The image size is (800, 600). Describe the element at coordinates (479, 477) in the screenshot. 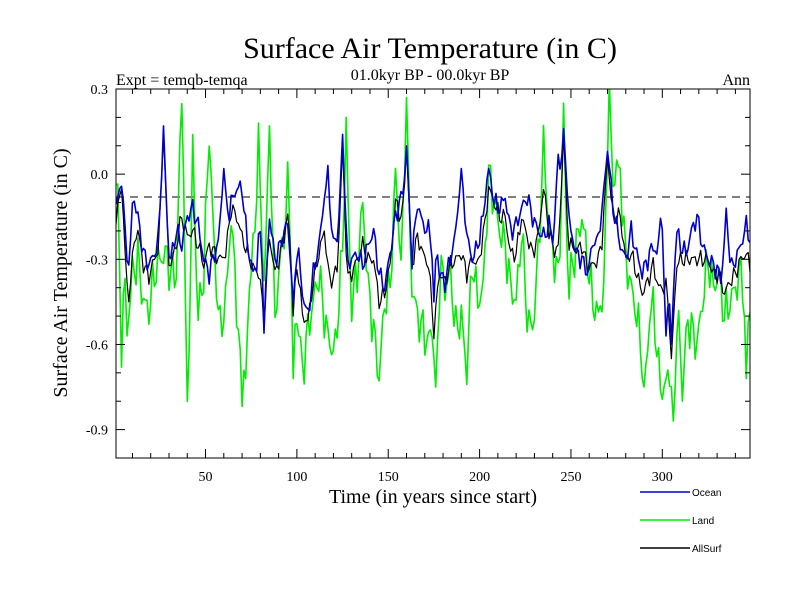

I see `x-tick-label: 200` at that location.